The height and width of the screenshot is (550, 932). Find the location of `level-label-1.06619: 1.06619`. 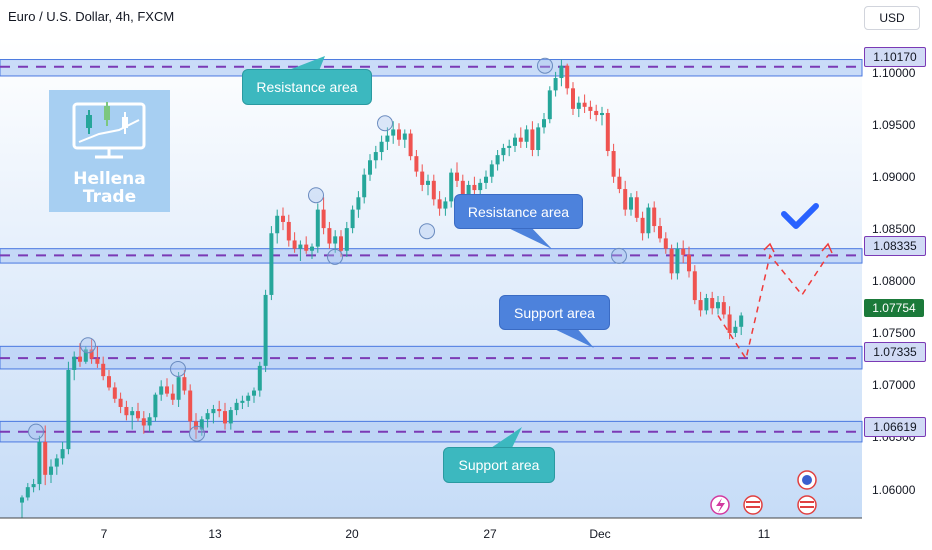

level-label-1.06619: 1.06619 is located at coordinates (895, 427).